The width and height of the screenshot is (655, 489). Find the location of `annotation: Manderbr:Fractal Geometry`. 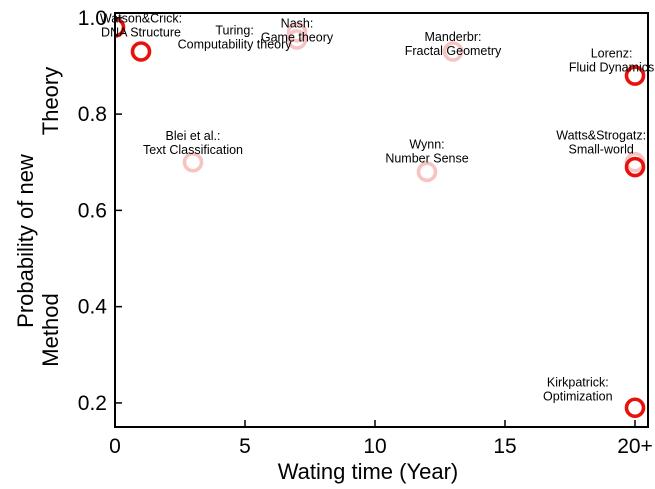

annotation: Manderbr:Fractal Geometry is located at coordinates (453, 44).